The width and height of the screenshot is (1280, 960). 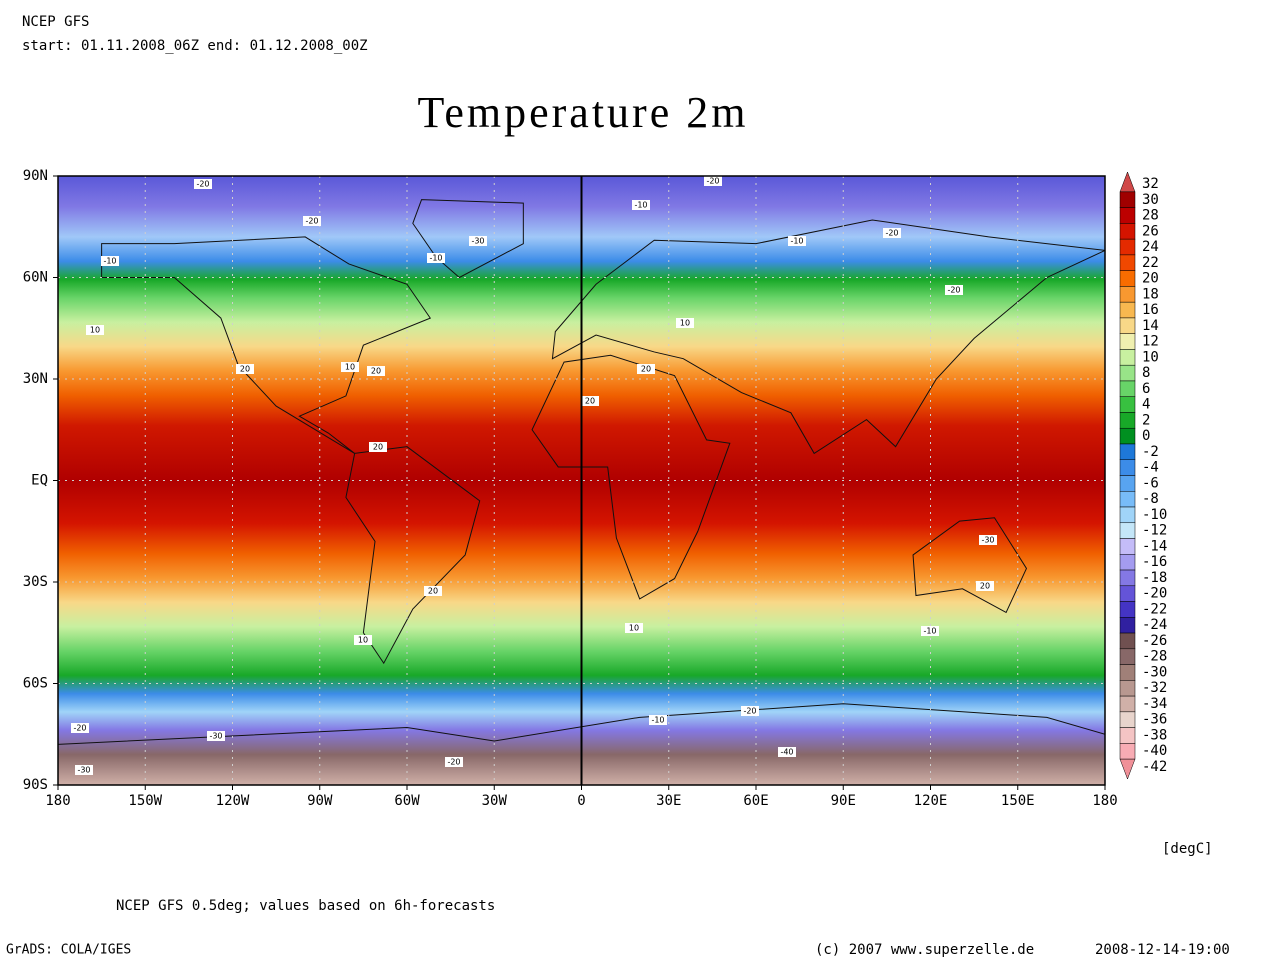 What do you see at coordinates (931, 801) in the screenshot?
I see `x-tick-label: 120E` at bounding box center [931, 801].